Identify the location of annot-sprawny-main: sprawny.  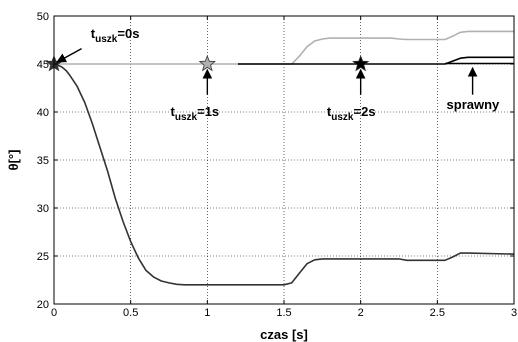
(474, 104).